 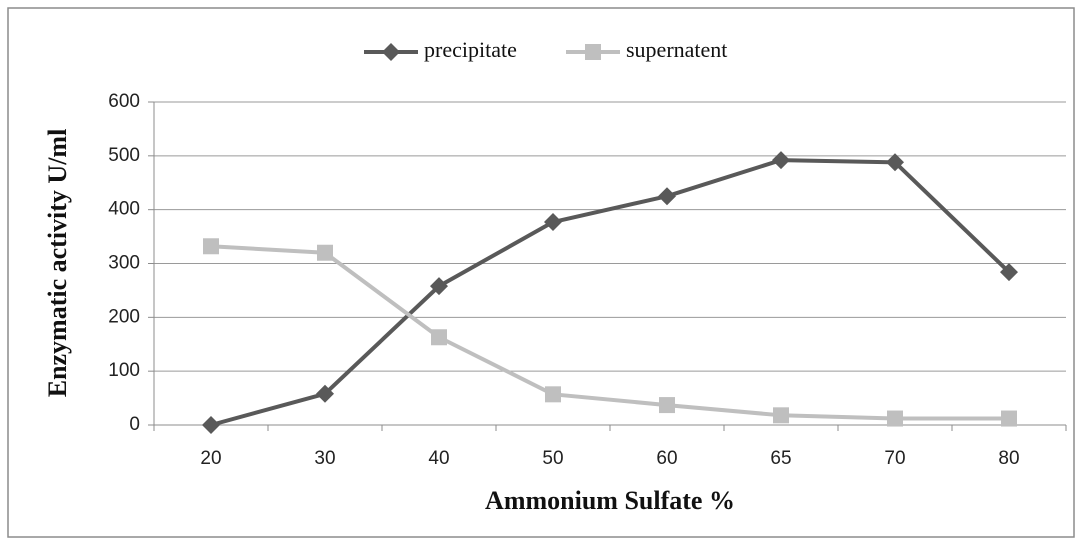 I want to click on legend-label: precipitate, so click(x=470, y=49).